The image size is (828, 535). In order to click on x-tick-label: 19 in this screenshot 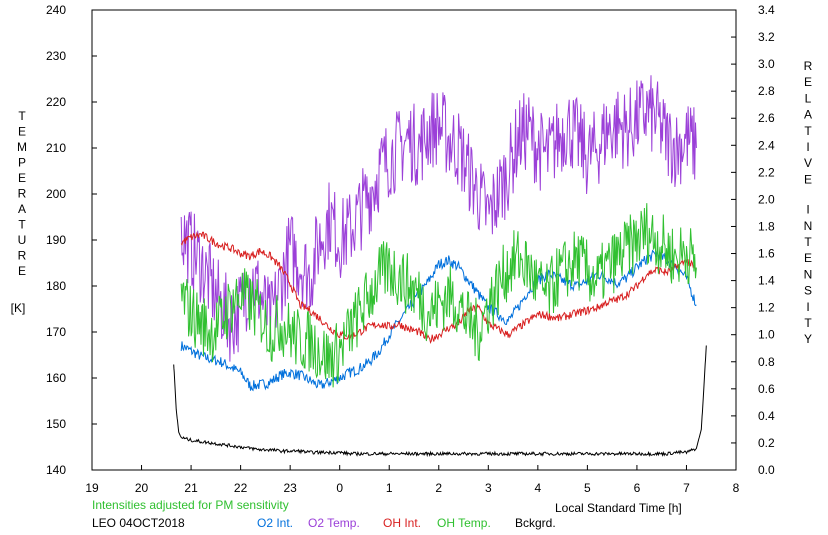, I will do `click(92, 488)`.